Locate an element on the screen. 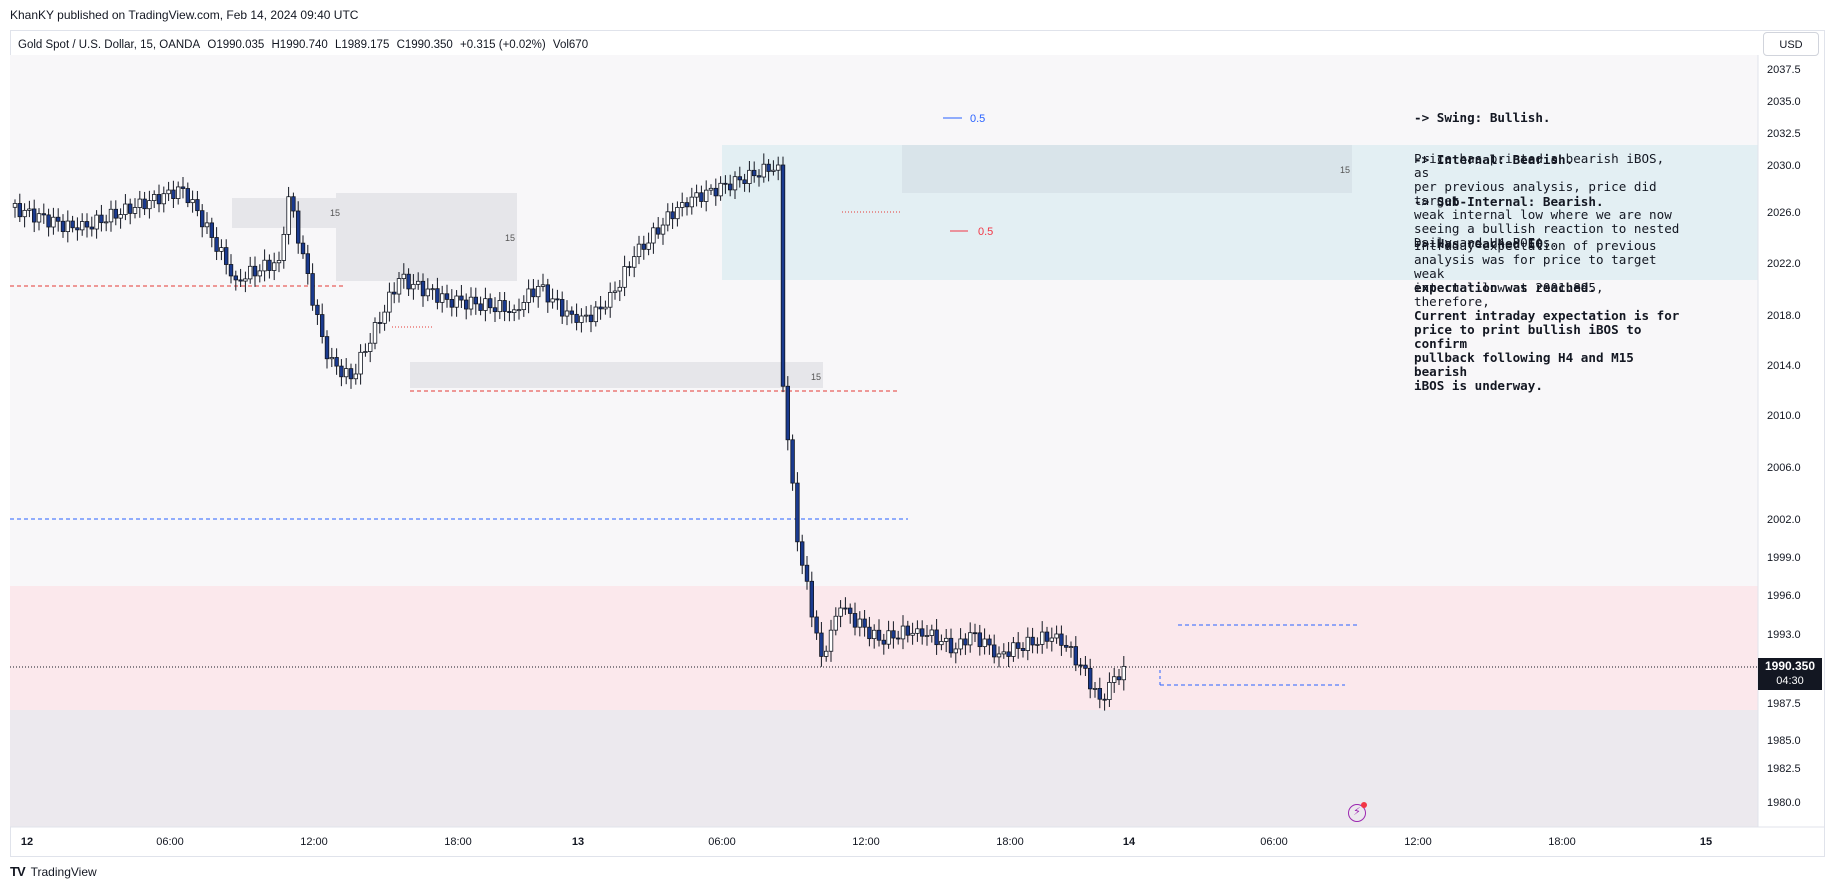 The image size is (1835, 891). price-tick-label: 2018.0 is located at coordinates (1784, 316).